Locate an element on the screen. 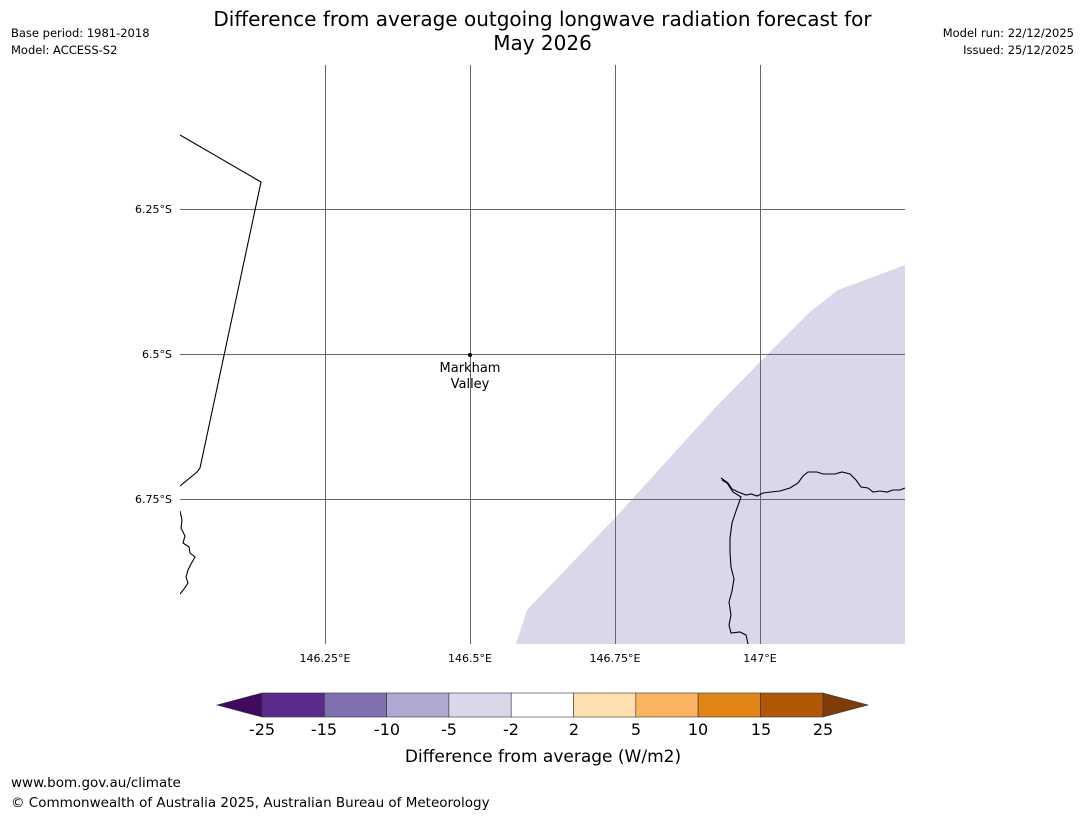 The image size is (1085, 816). metadata-left: Base period: 1981-2018 Model: ACCESS-S2 is located at coordinates (80, 42).